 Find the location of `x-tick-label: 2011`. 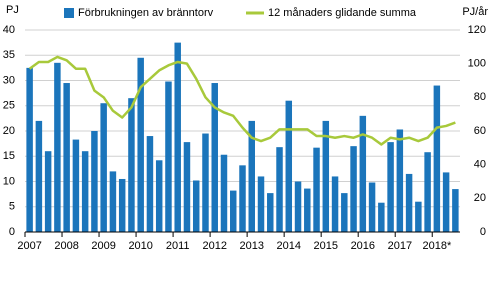

x-tick-label: 2011 is located at coordinates (178, 246).